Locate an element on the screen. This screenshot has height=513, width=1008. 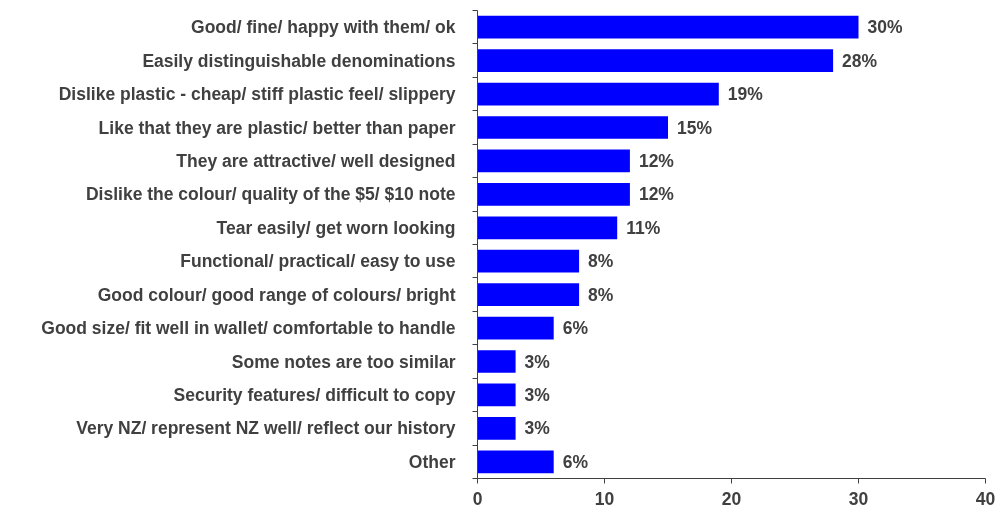
data-label: 15% is located at coordinates (695, 127).